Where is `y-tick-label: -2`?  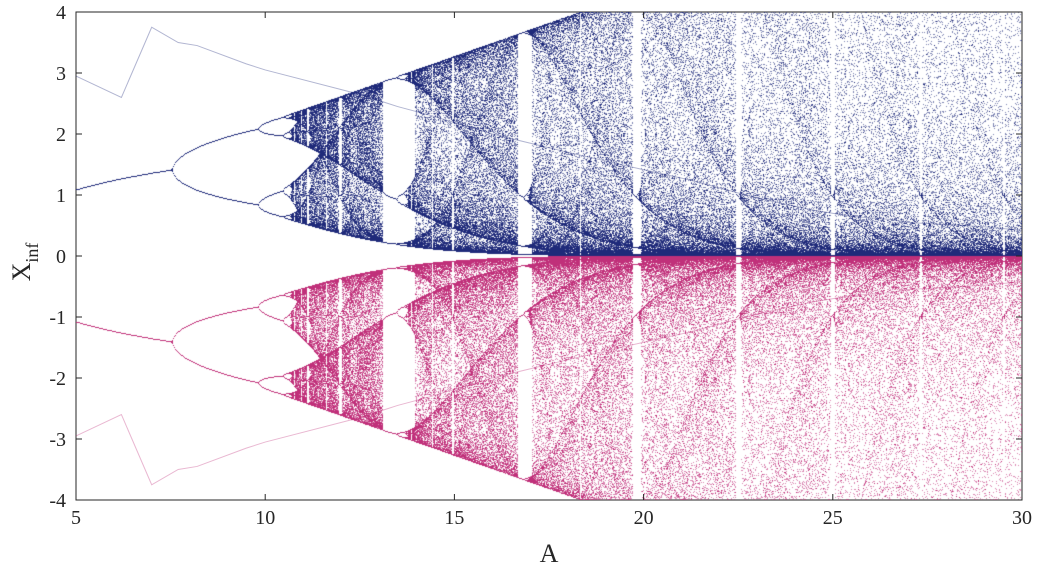
y-tick-label: -2 is located at coordinates (57, 379).